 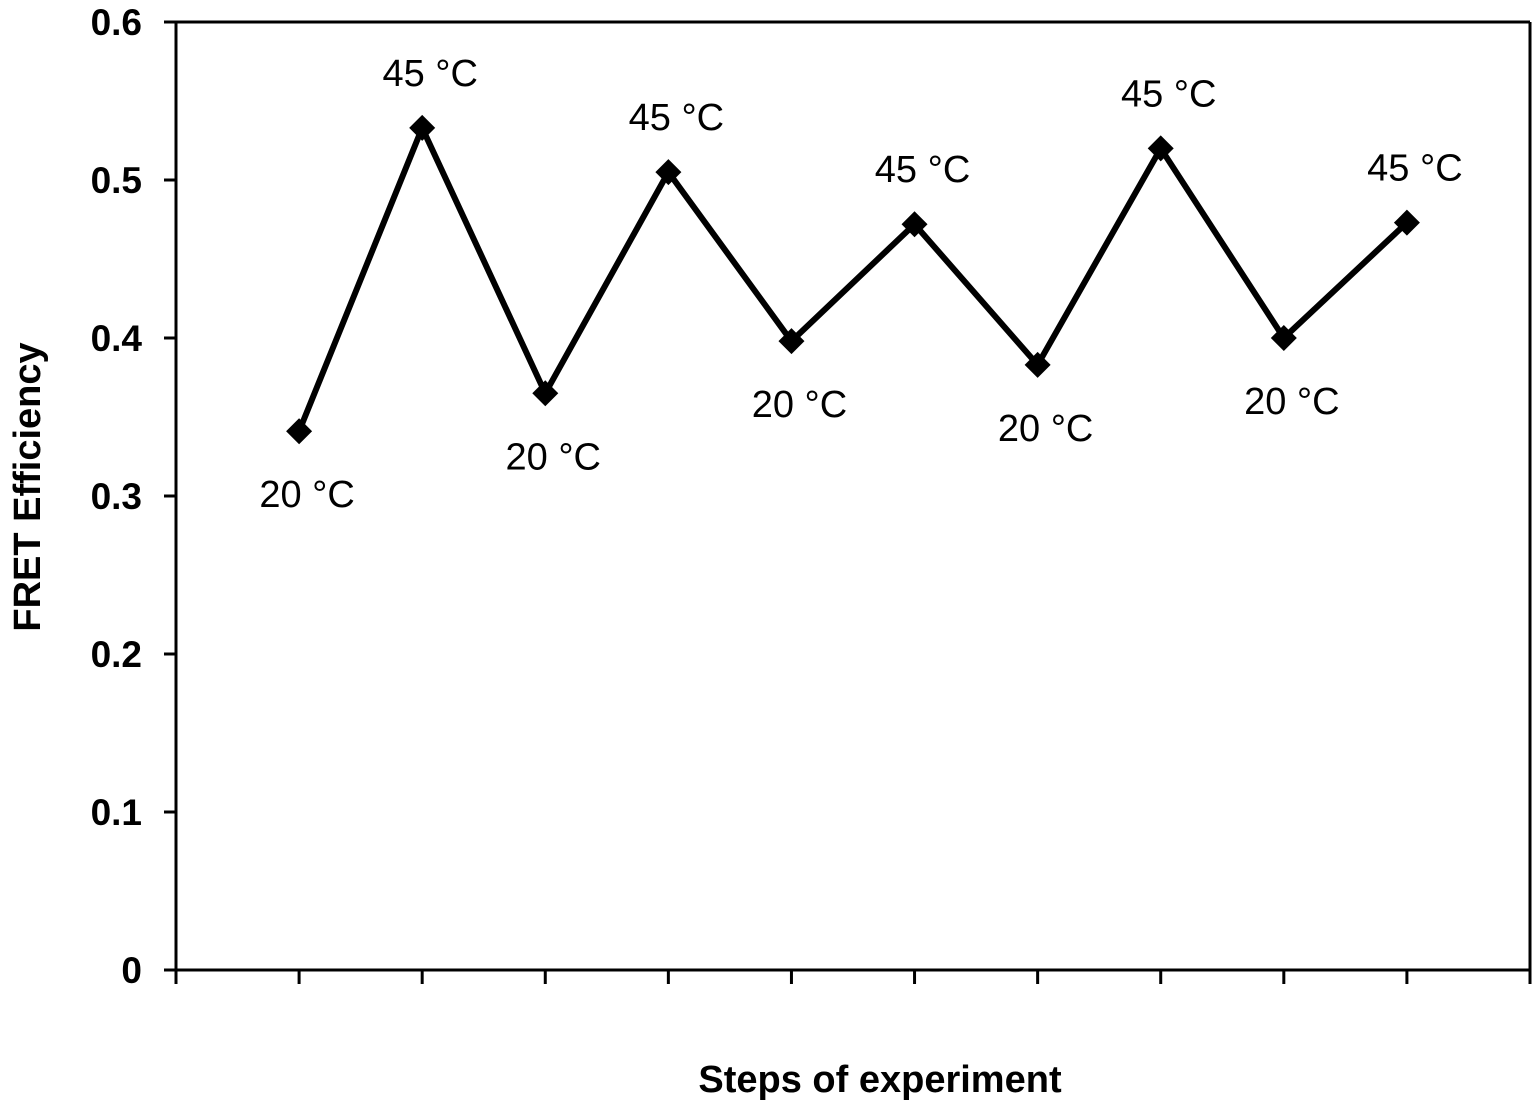 I want to click on y-tick-label: 0.6, so click(x=116, y=22).